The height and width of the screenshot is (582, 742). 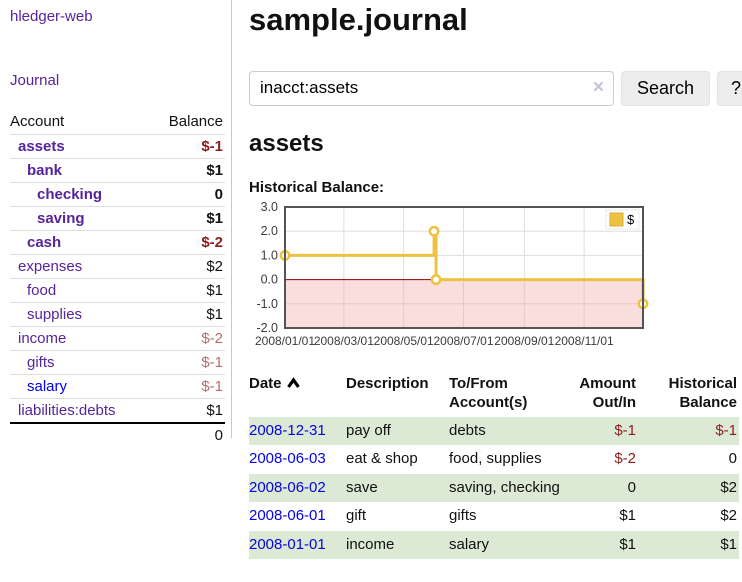 What do you see at coordinates (117, 314) in the screenshot?
I see `account-row: supplies $1` at bounding box center [117, 314].